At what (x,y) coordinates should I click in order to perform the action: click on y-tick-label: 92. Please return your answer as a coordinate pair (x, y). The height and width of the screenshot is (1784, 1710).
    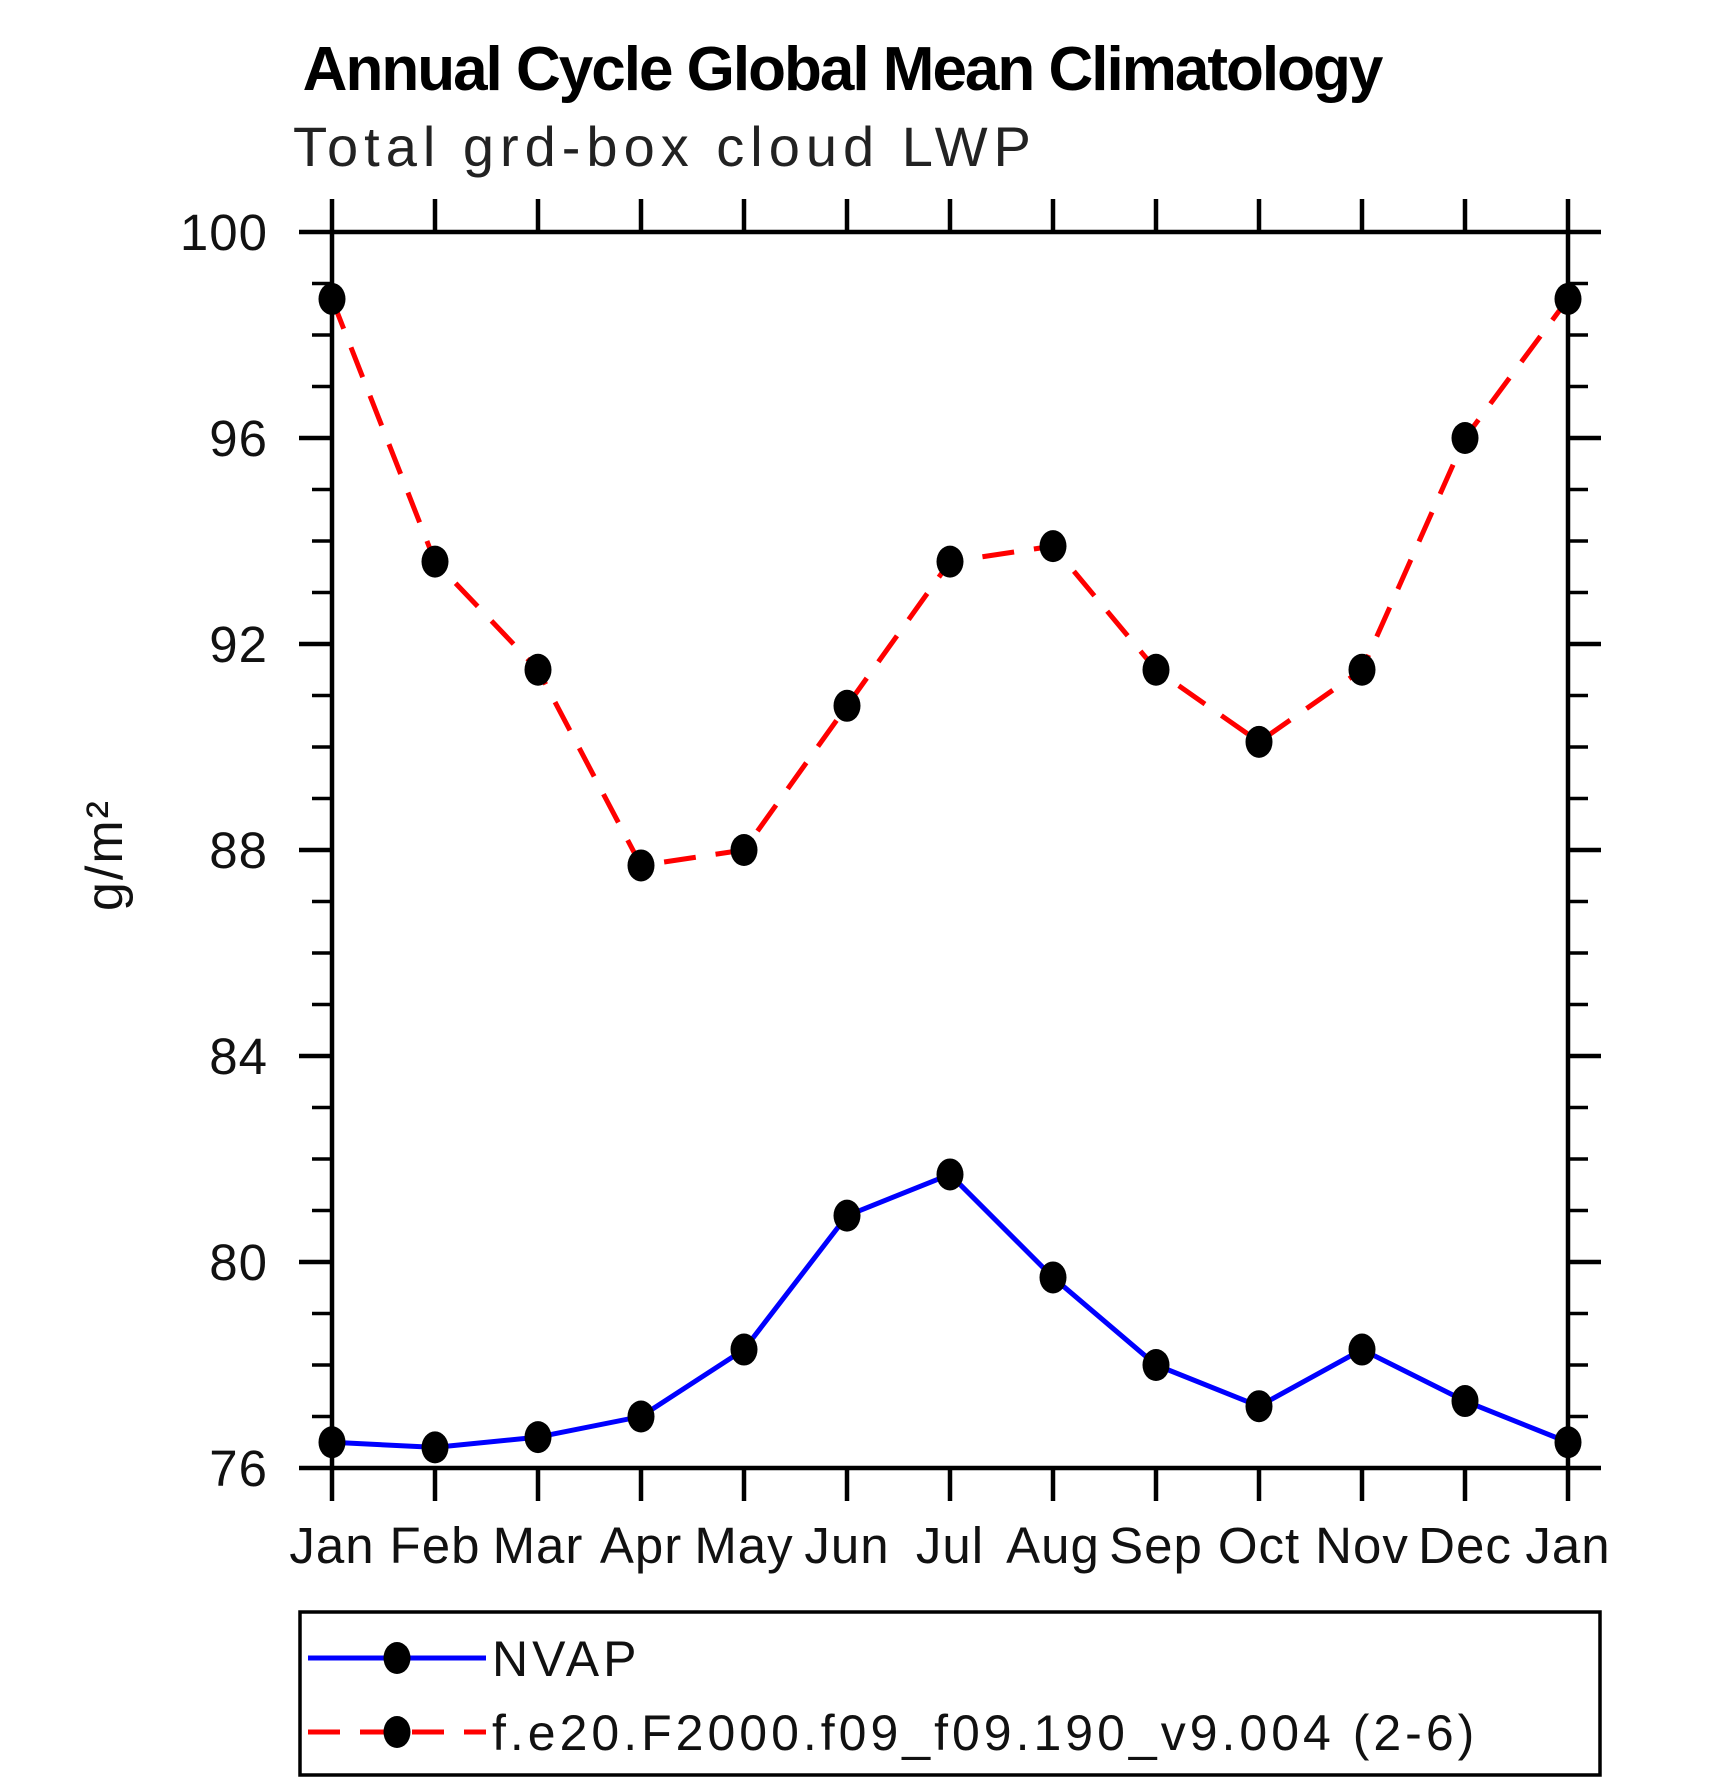
    Looking at the image, I should click on (238, 644).